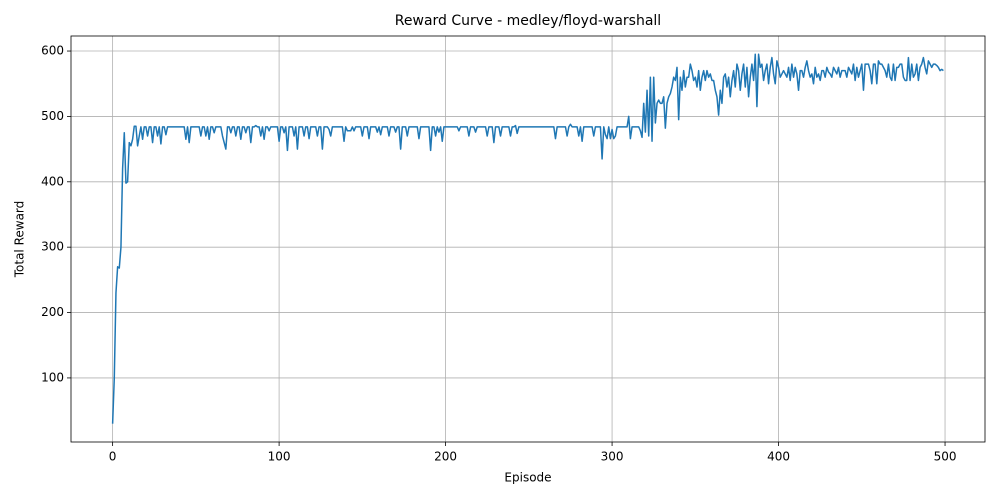 This screenshot has height=500, width=1000. Describe the element at coordinates (52, 116) in the screenshot. I see `y-tick-label: 500` at that location.